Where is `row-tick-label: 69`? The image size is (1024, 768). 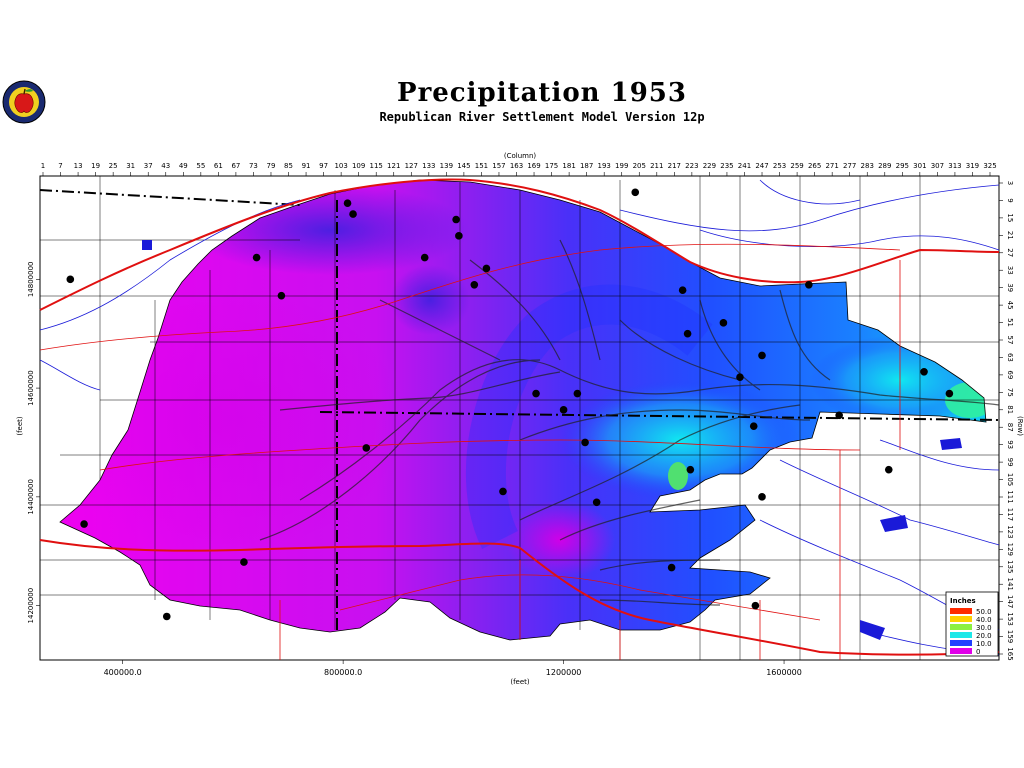 row-tick-label: 69 is located at coordinates (1010, 374).